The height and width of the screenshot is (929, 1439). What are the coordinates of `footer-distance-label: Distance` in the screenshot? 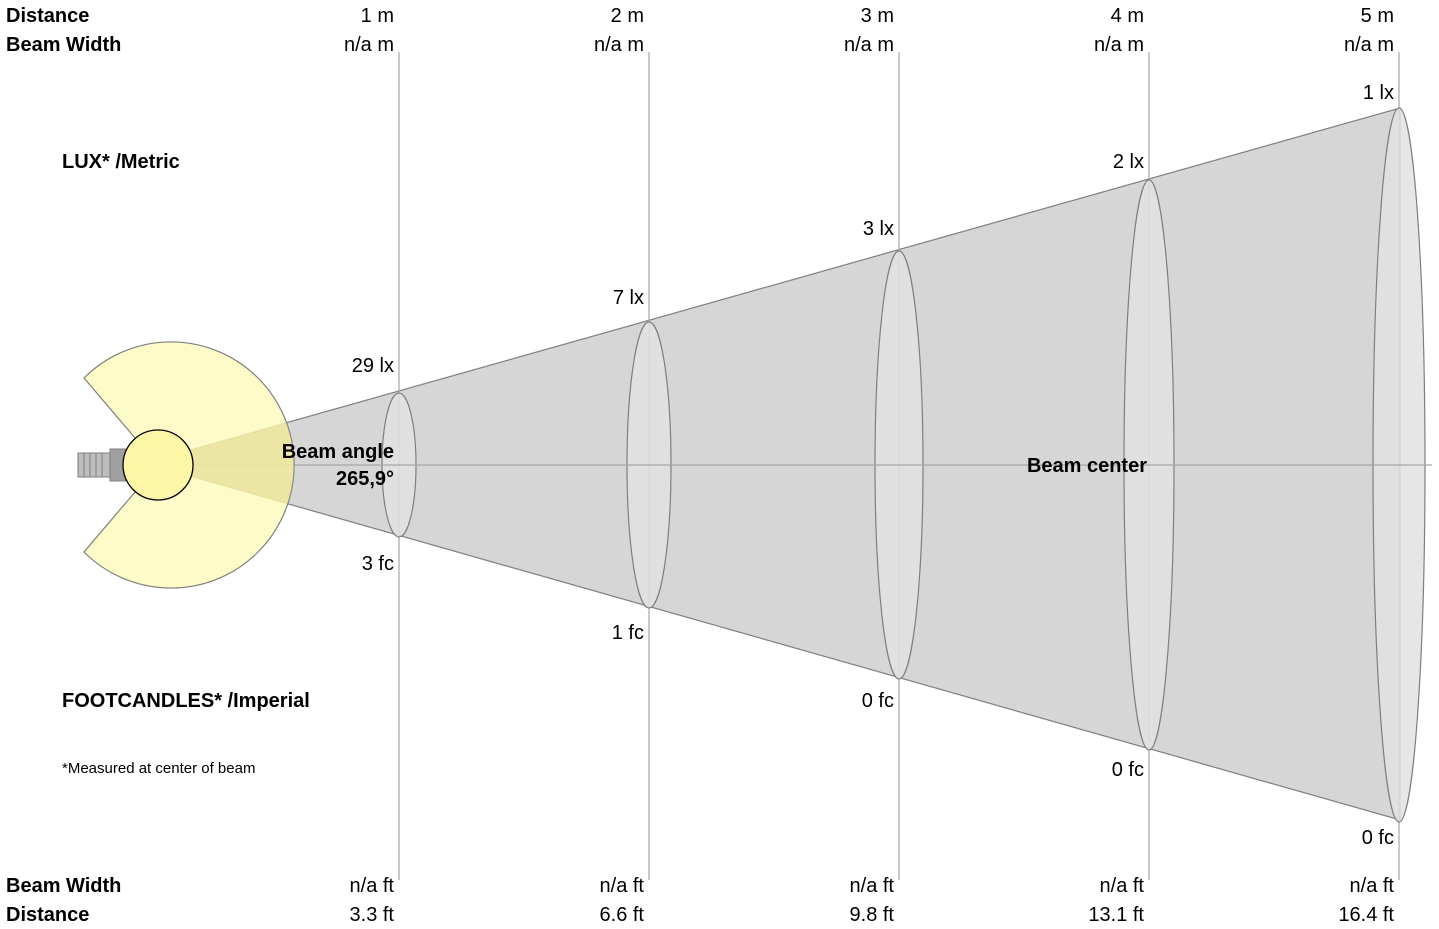 It's located at (48, 915).